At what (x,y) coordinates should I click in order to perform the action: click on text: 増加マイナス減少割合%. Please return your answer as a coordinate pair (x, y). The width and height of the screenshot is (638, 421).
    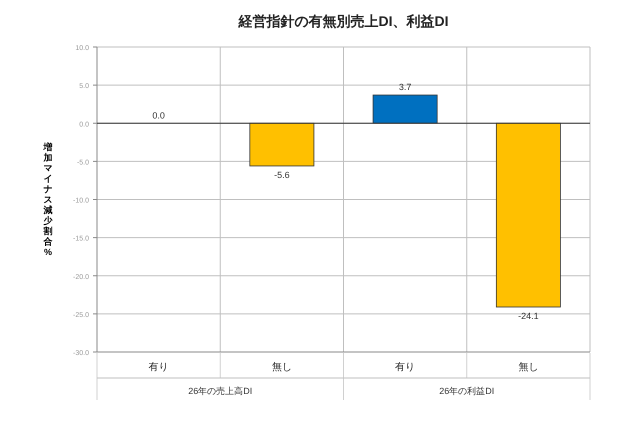
    Looking at the image, I should click on (48, 199).